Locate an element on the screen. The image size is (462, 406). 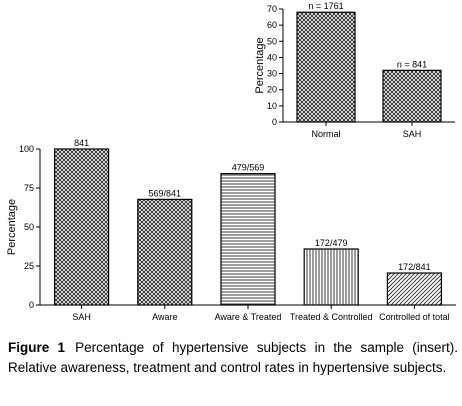
bar-data-label: 172/841 is located at coordinates (414, 267).